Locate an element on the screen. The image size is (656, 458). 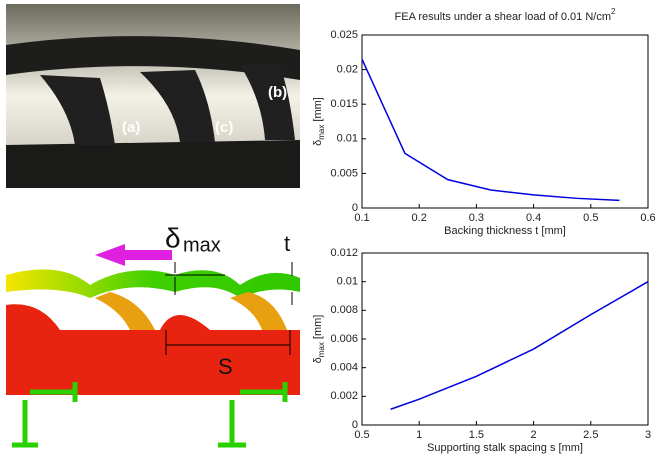
x-tick-label: 0.4 is located at coordinates (533, 218).